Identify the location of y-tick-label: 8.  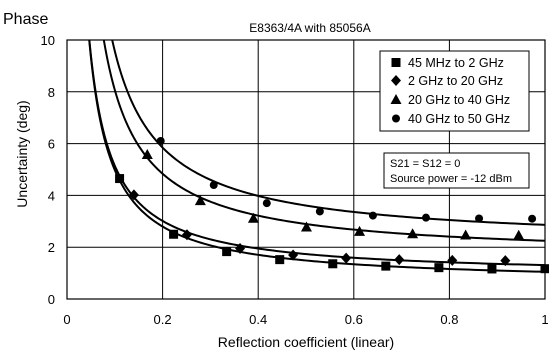
(51, 92).